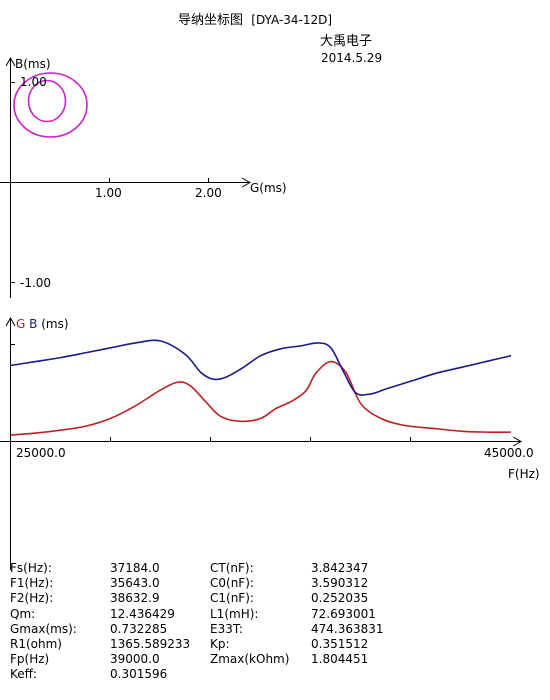 The height and width of the screenshot is (700, 550). Describe the element at coordinates (33, 64) in the screenshot. I see `admittance-y-label: B(ms)` at that location.